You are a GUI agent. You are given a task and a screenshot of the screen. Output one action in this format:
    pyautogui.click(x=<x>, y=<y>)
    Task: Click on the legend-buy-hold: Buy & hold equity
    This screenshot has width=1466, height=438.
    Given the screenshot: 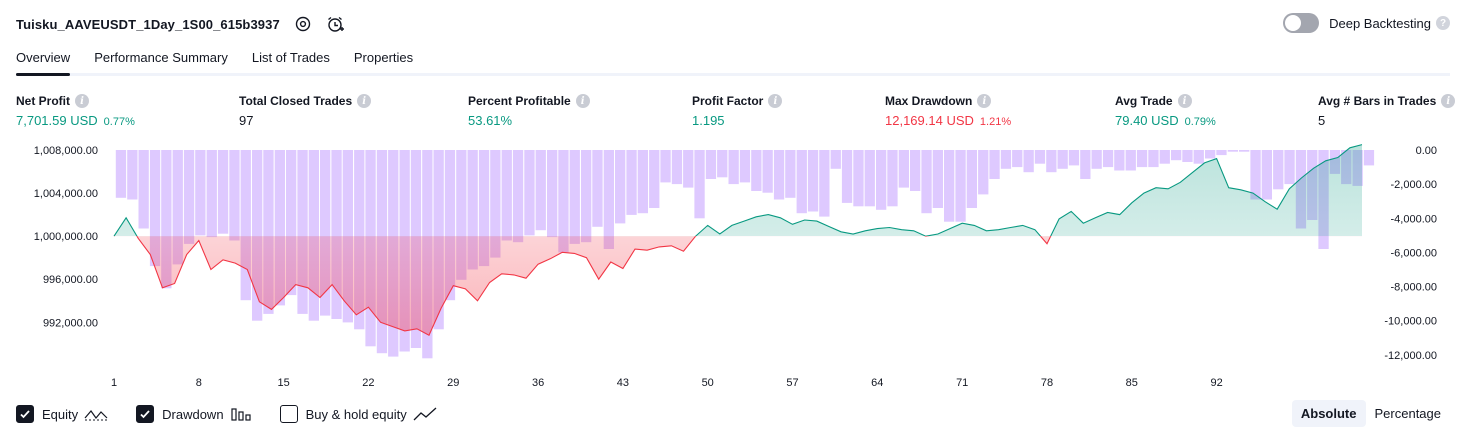 What is the action you would take?
    pyautogui.click(x=358, y=414)
    